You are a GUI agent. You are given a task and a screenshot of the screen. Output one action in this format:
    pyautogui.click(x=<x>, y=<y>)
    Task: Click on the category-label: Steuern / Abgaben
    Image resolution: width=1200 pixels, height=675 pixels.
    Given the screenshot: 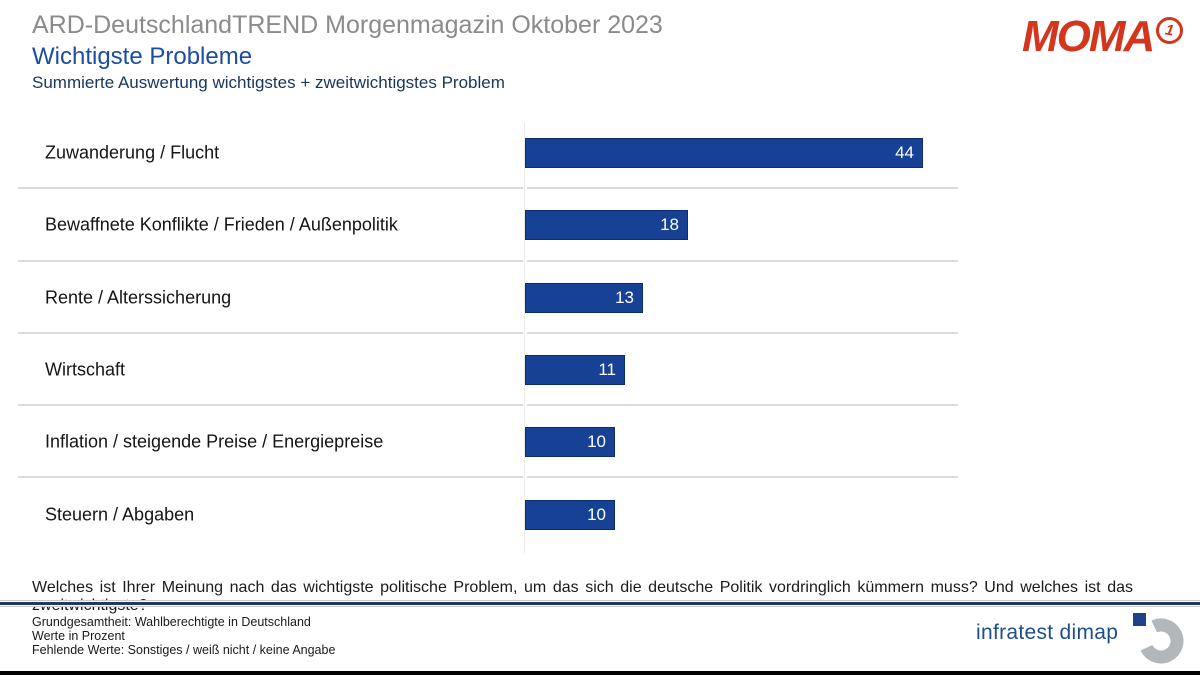 What is the action you would take?
    pyautogui.click(x=120, y=514)
    